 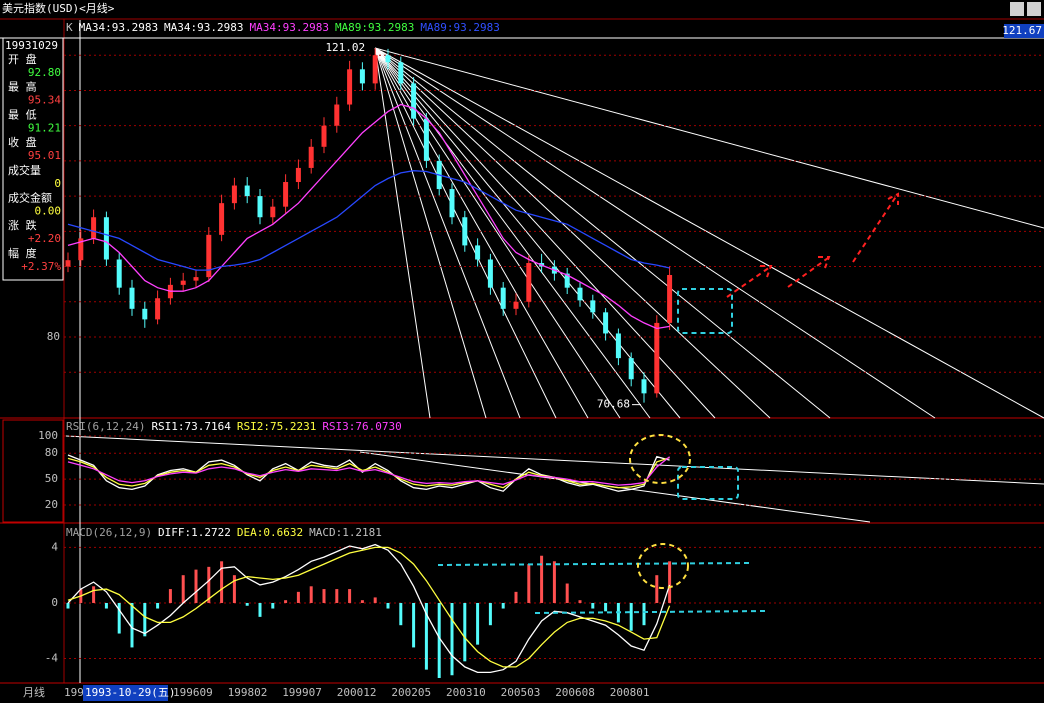 I want to click on level-line, so click(x=595, y=564).